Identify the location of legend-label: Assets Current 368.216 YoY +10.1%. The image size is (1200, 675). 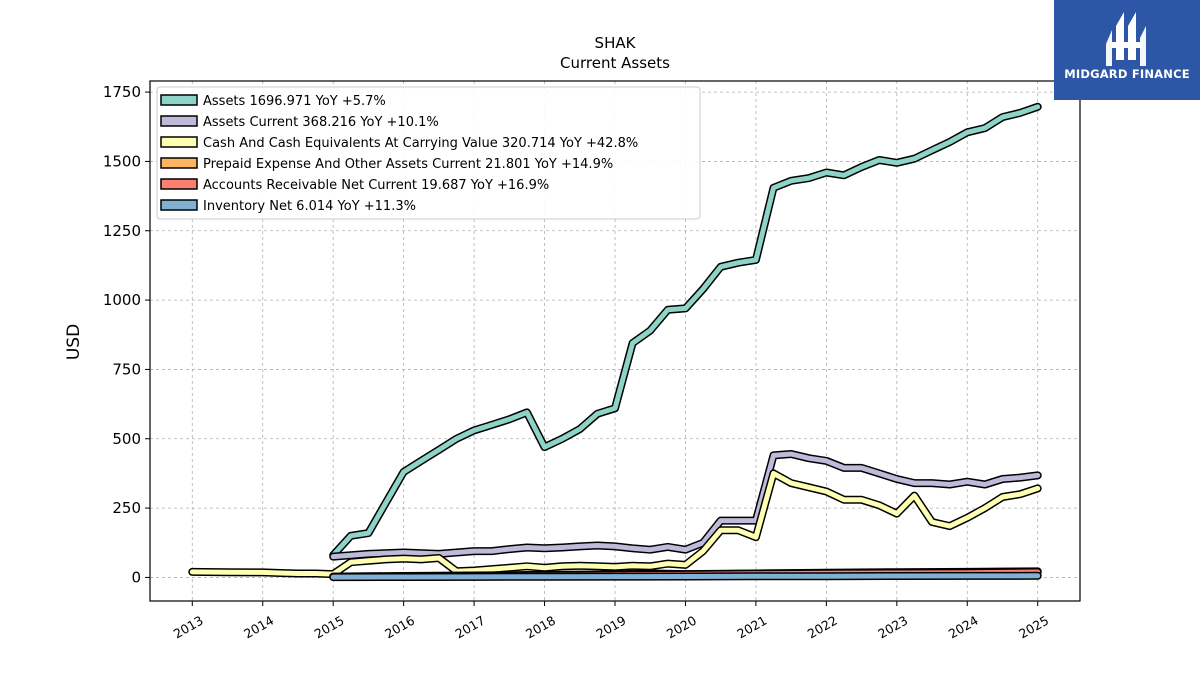
(321, 122).